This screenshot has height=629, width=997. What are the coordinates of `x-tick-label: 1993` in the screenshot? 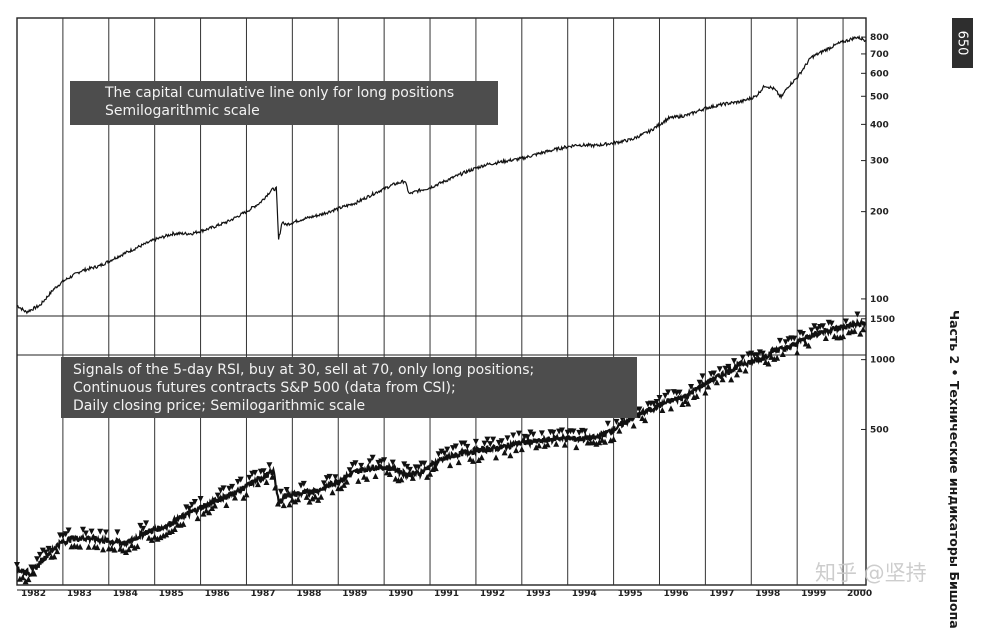 It's located at (538, 594).